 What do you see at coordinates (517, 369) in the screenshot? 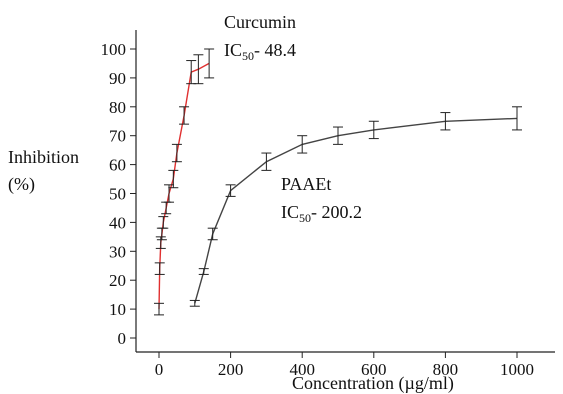
I see `x-tick-label-1000: 1000` at bounding box center [517, 369].